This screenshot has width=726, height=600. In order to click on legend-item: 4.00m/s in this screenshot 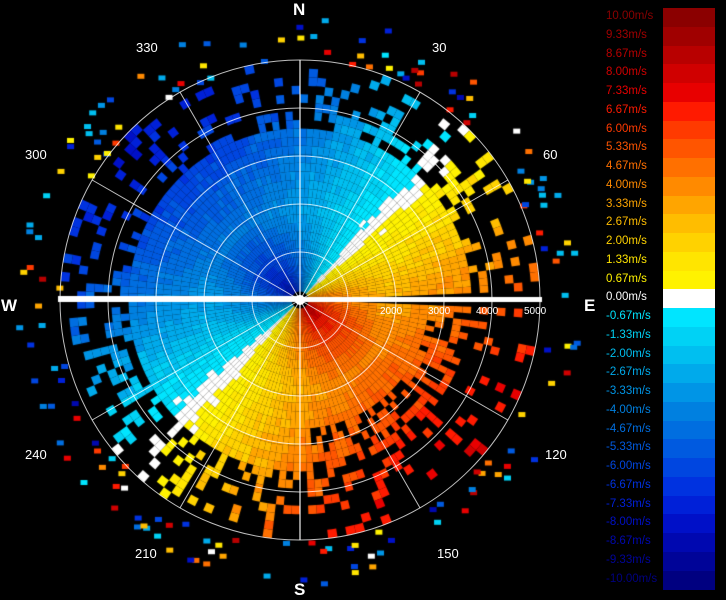, I will do `click(662, 186)`.